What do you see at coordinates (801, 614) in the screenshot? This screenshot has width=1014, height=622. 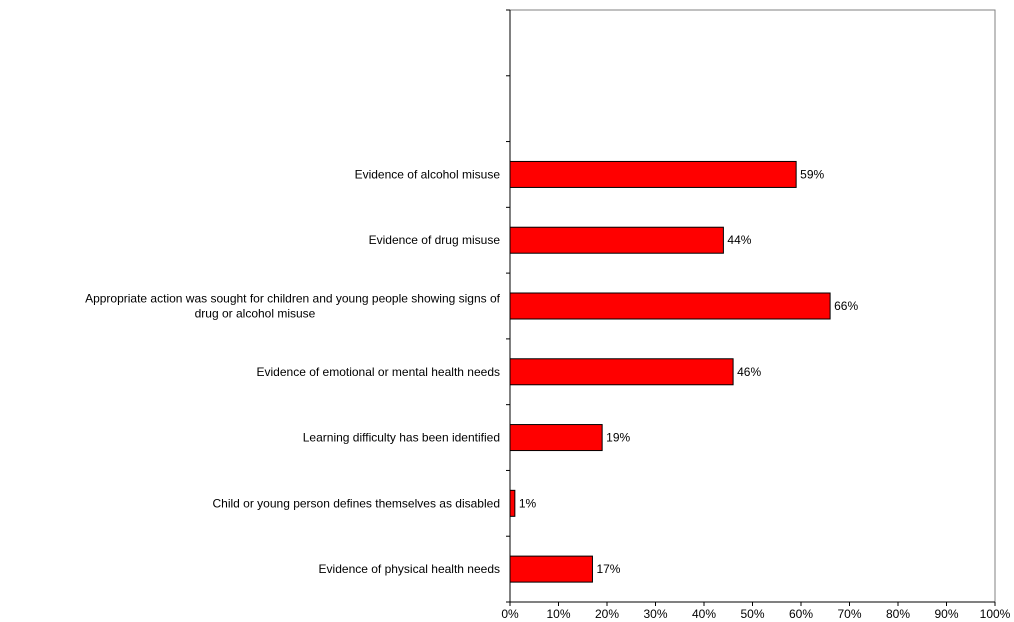 I see `x-tick-label: 60%` at bounding box center [801, 614].